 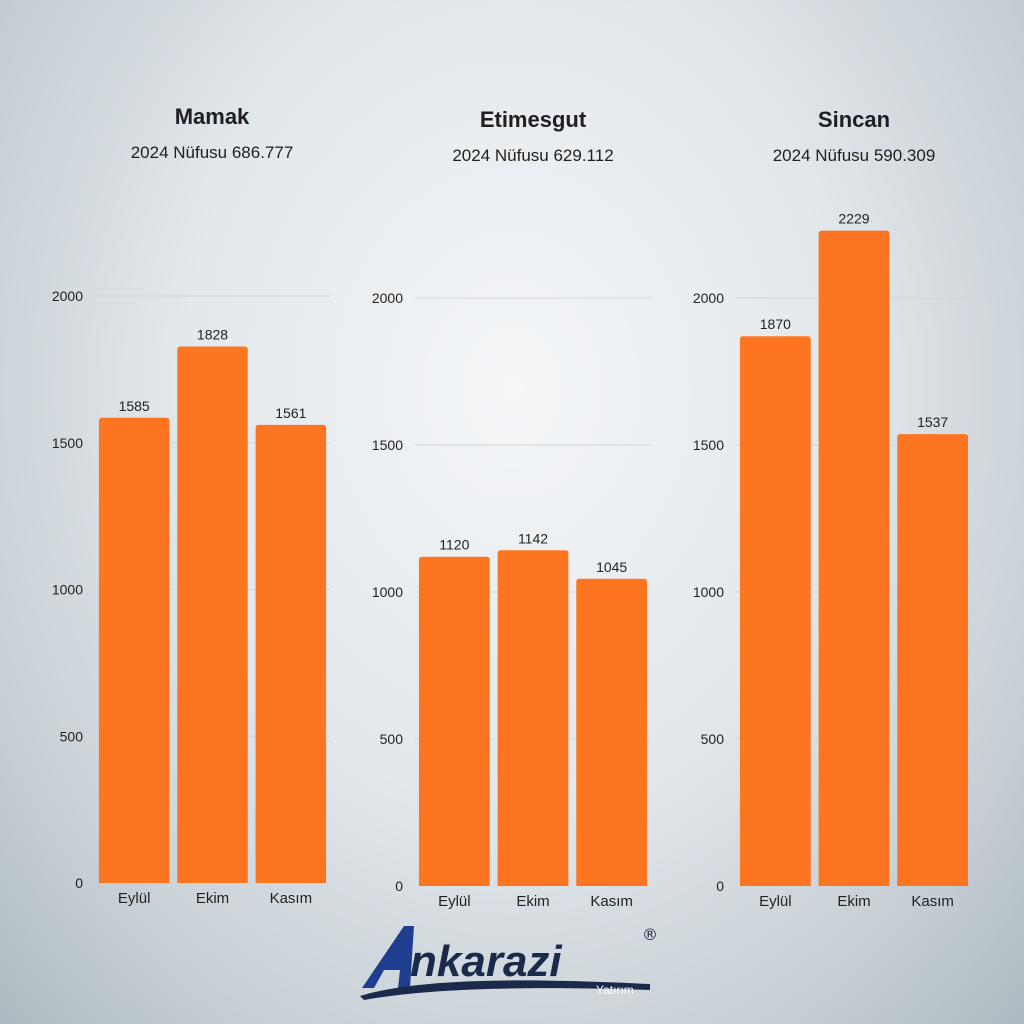 I want to click on chart-2-category-label: Kasım, so click(x=611, y=901).